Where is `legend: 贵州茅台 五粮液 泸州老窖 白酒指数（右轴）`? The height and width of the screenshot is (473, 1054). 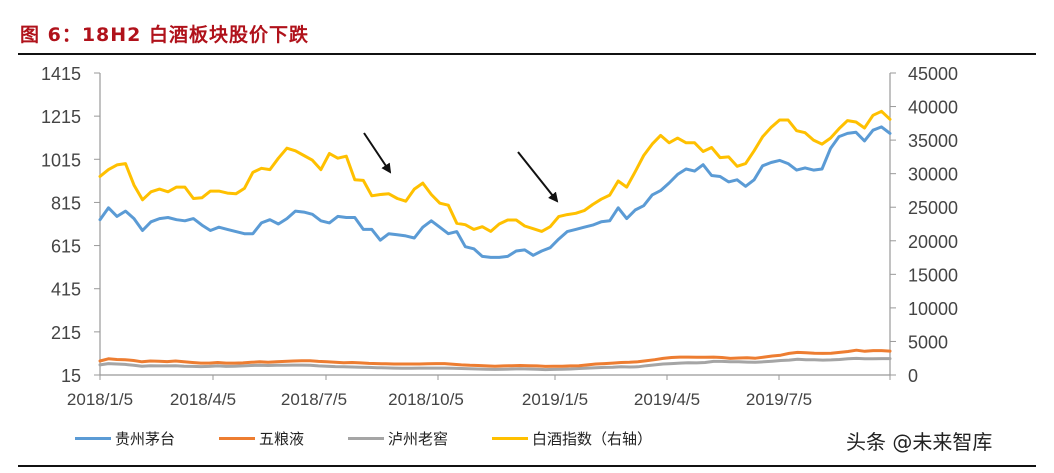
legend: 贵州茅台 五粮液 泸州老窖 白酒指数（右轴） is located at coordinates (385, 438).